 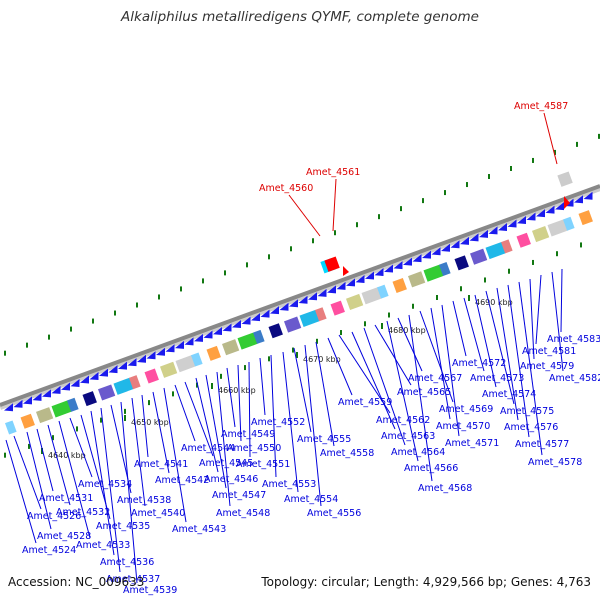 What do you see at coordinates (263, 464) in the screenshot?
I see `gene-label: Amet_4551` at bounding box center [263, 464].